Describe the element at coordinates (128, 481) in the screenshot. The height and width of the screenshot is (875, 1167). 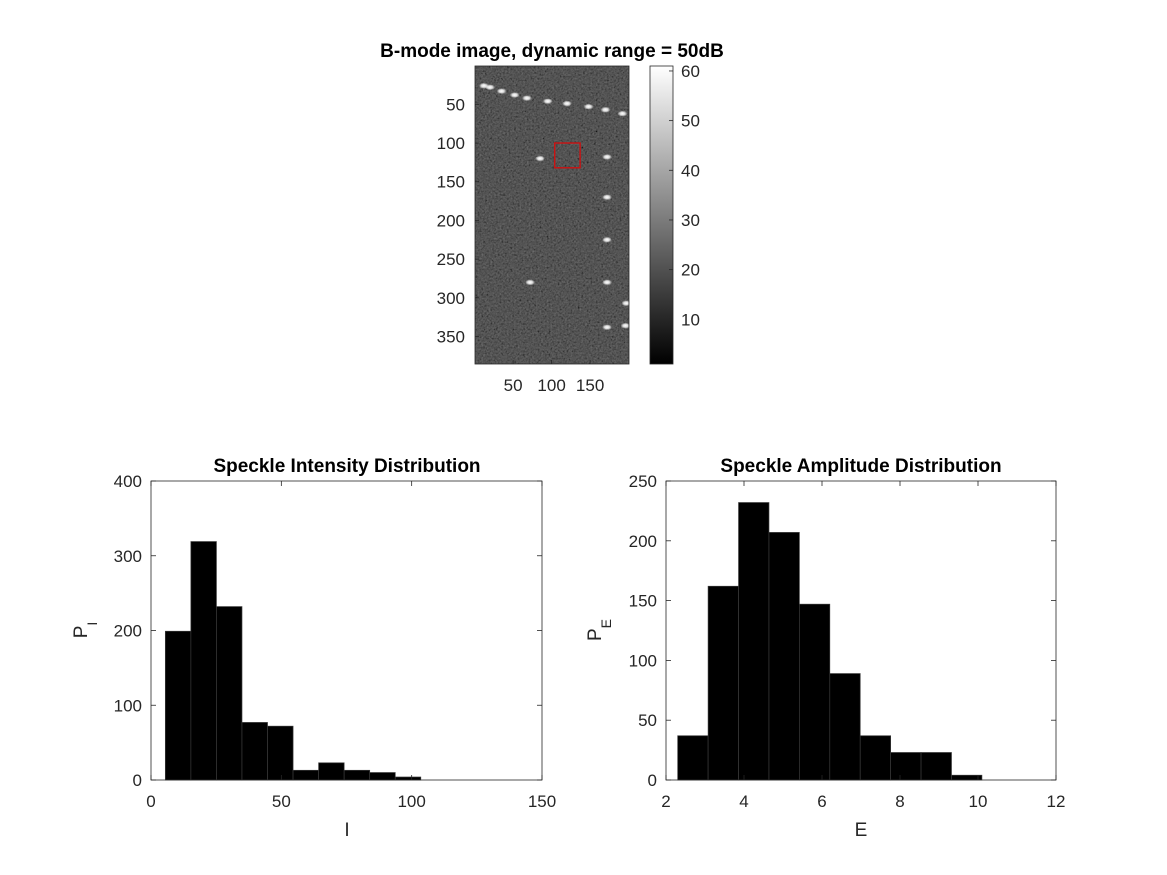
I see `intensity-ytick-label: 400` at that location.